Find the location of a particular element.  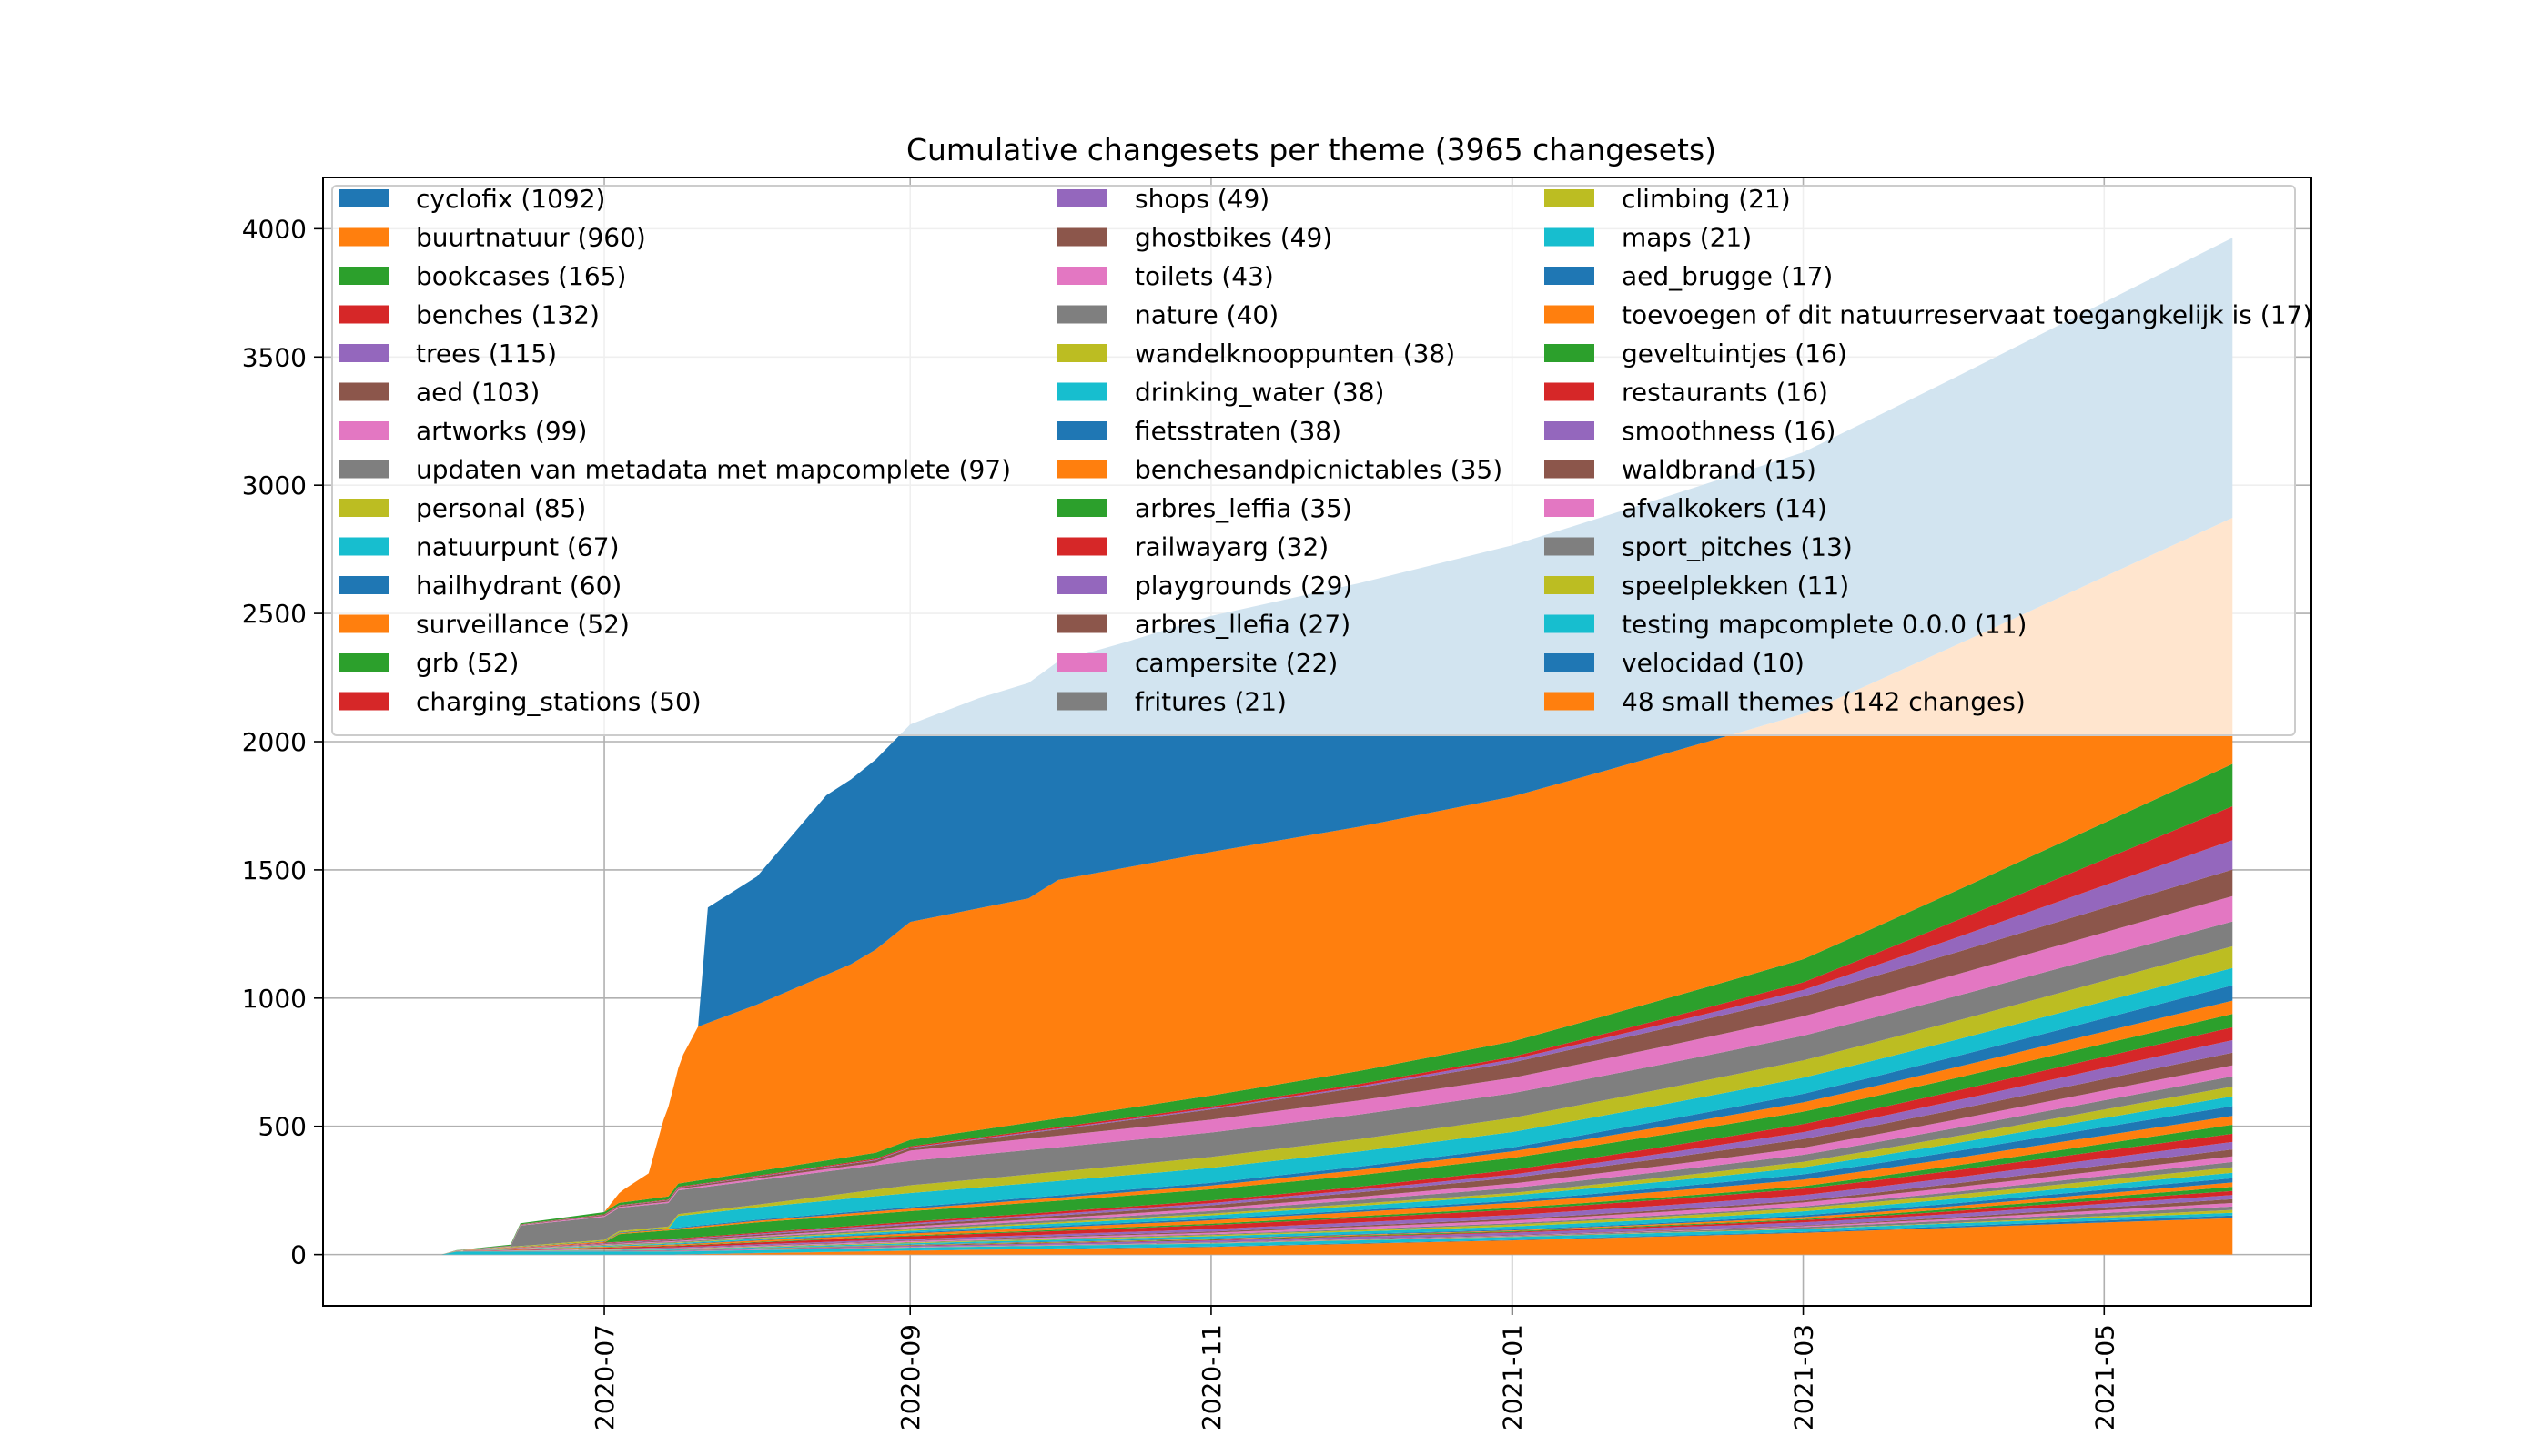

y-axis: 0 500 1000 1500 2000 2500 3000 3500 4000 is located at coordinates (283, 742).